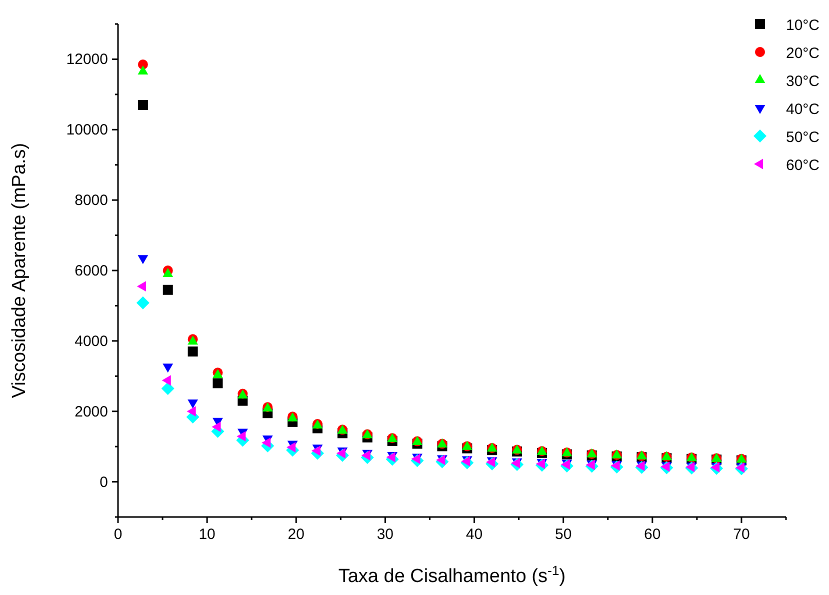 This screenshot has height=595, width=829. I want to click on y-tick-label: 2000, so click(91, 411).